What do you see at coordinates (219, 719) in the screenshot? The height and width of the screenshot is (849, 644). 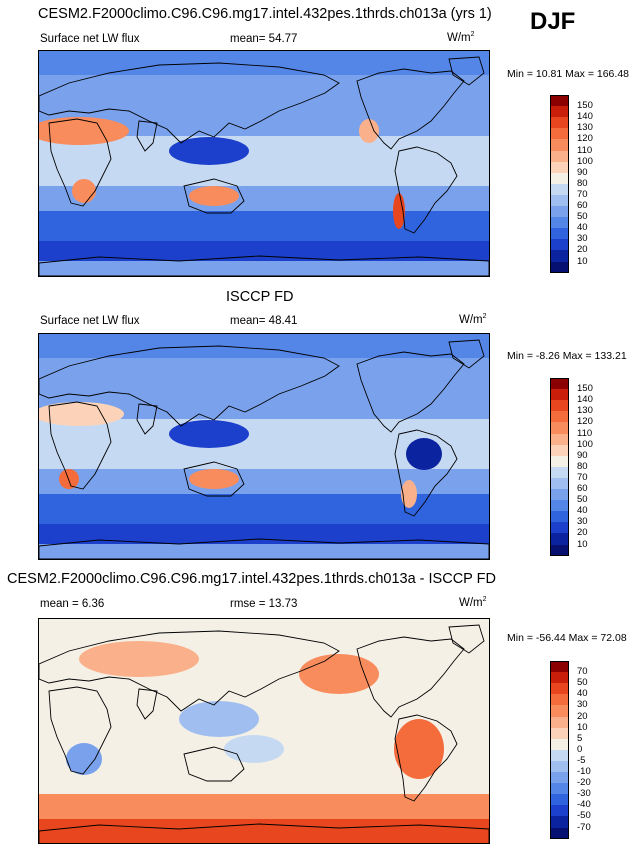 I see `maritime-anomaly` at bounding box center [219, 719].